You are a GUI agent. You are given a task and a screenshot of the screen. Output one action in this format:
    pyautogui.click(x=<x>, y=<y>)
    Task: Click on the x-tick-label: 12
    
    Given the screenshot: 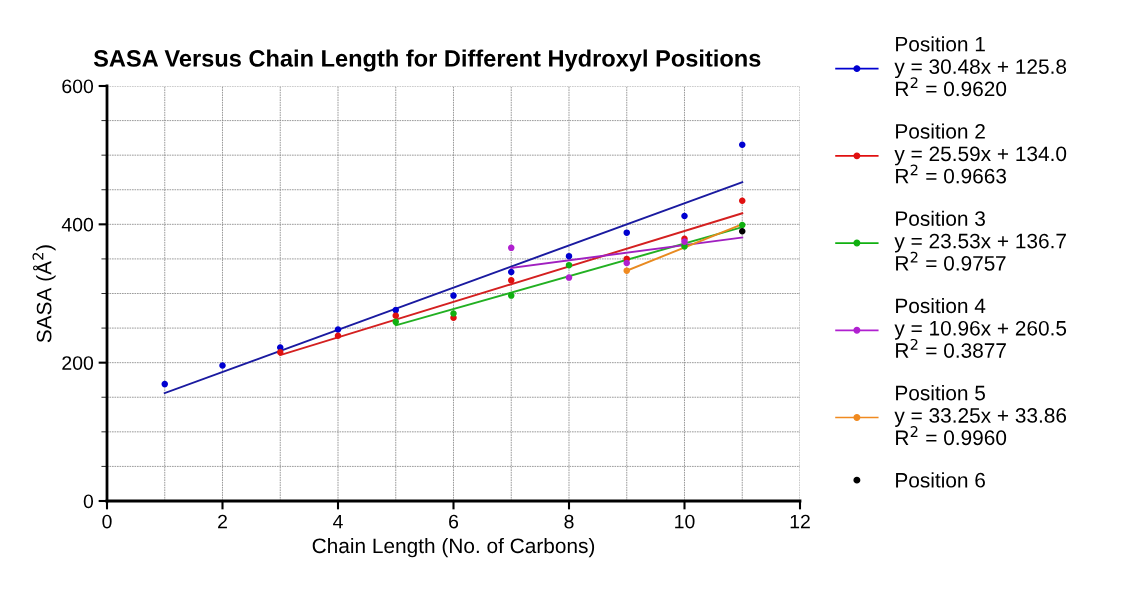 What is the action you would take?
    pyautogui.click(x=800, y=521)
    